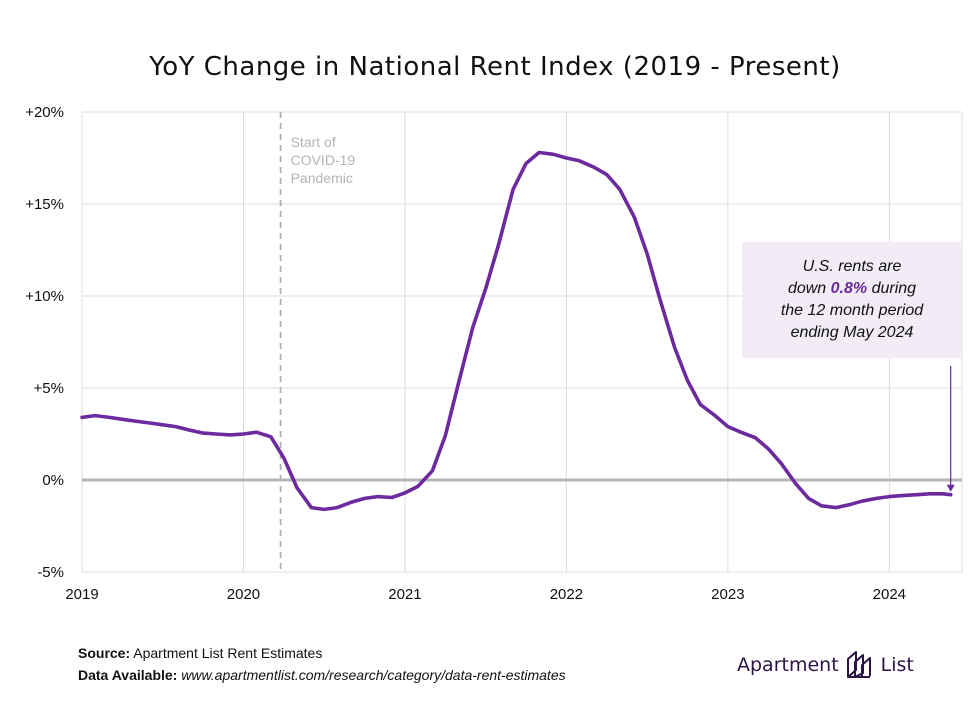  What do you see at coordinates (727, 594) in the screenshot?
I see `x-tick-label: 2023` at bounding box center [727, 594].